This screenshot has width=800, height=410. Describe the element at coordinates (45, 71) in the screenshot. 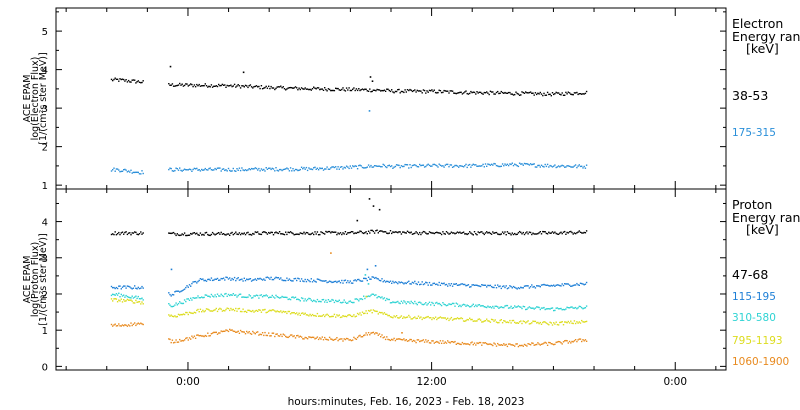

I see `y-tick-label: 4` at that location.